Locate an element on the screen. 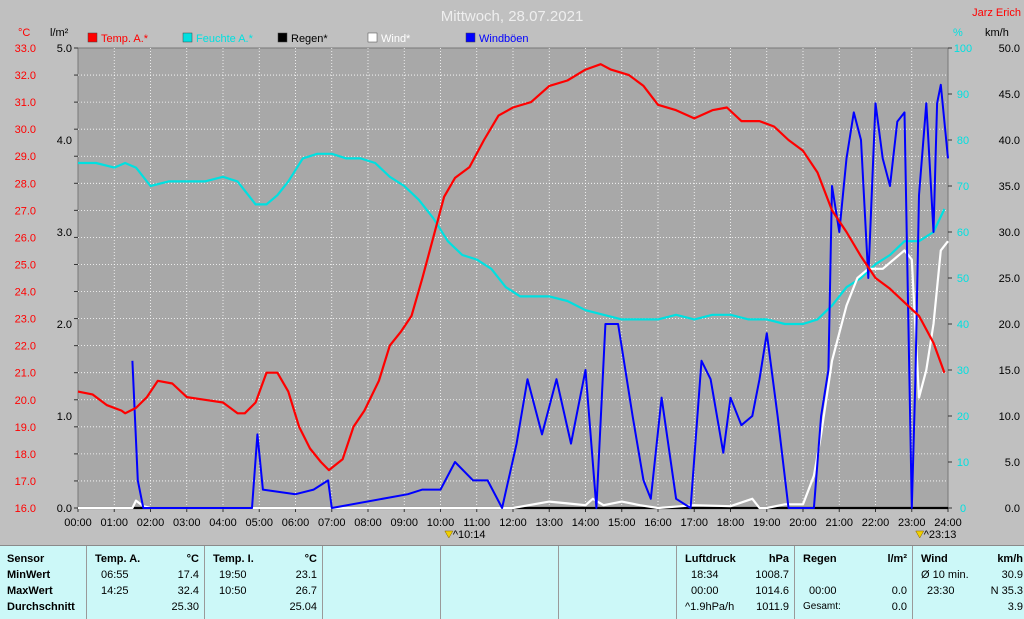  stats-wind-mean: 3.9 is located at coordinates (1015, 607).